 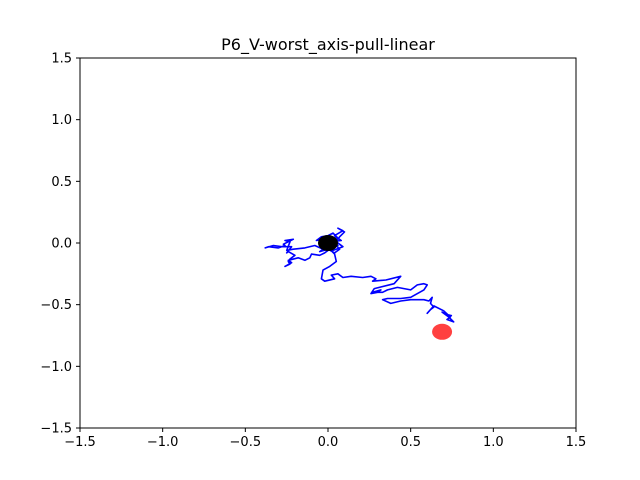 What do you see at coordinates (328, 243) in the screenshot?
I see `start-marker` at bounding box center [328, 243].